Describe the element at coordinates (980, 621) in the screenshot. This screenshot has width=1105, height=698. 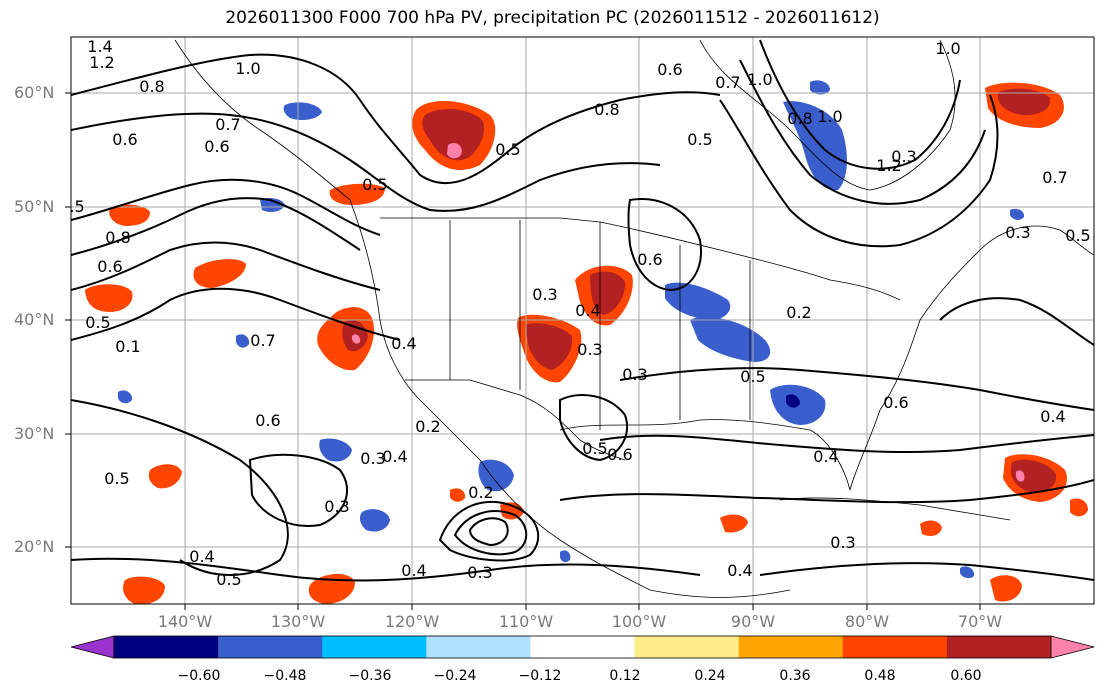
I see `lon-label-70w: 70°W` at that location.